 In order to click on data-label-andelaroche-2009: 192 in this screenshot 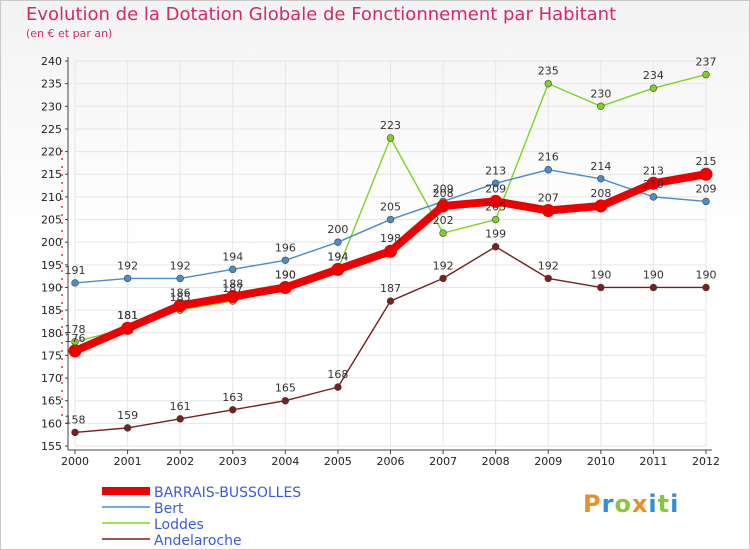, I will do `click(548, 265)`.